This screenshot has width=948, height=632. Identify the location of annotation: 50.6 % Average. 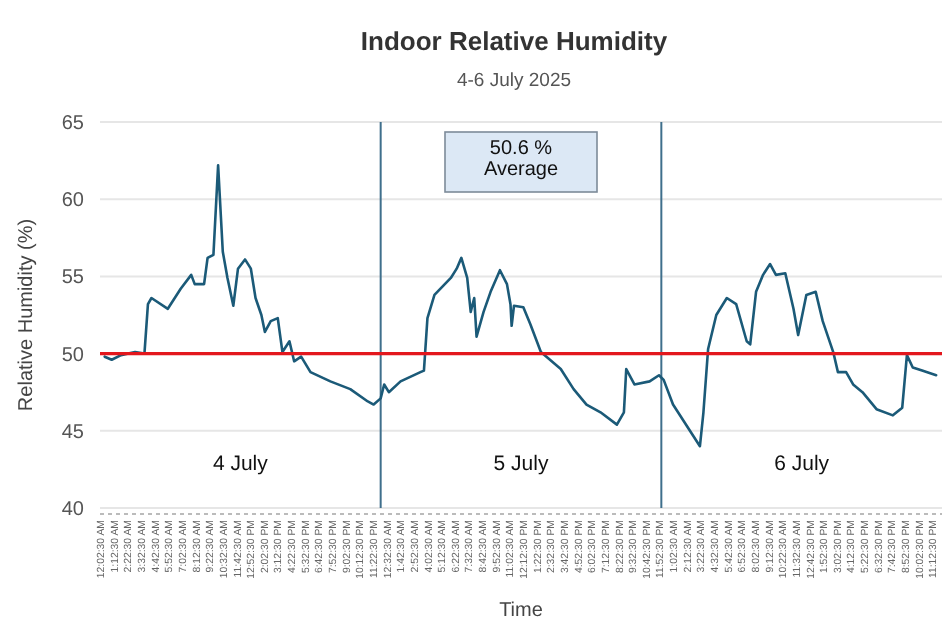
(521, 159).